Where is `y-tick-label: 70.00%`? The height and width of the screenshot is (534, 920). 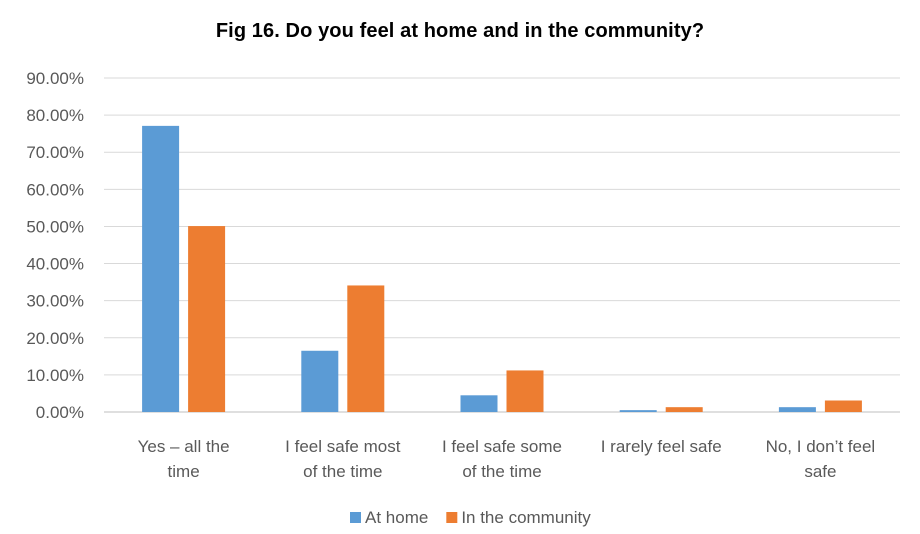 y-tick-label: 70.00% is located at coordinates (55, 152).